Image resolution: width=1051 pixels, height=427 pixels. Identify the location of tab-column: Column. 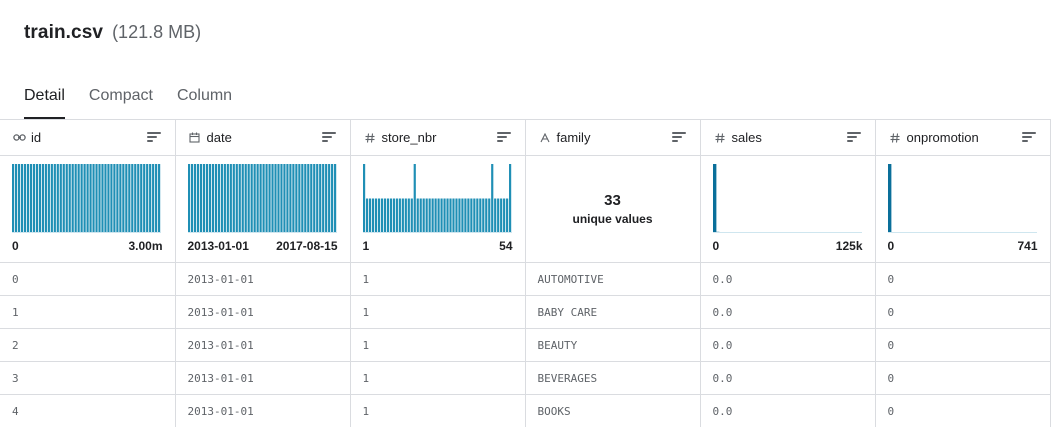
(204, 95).